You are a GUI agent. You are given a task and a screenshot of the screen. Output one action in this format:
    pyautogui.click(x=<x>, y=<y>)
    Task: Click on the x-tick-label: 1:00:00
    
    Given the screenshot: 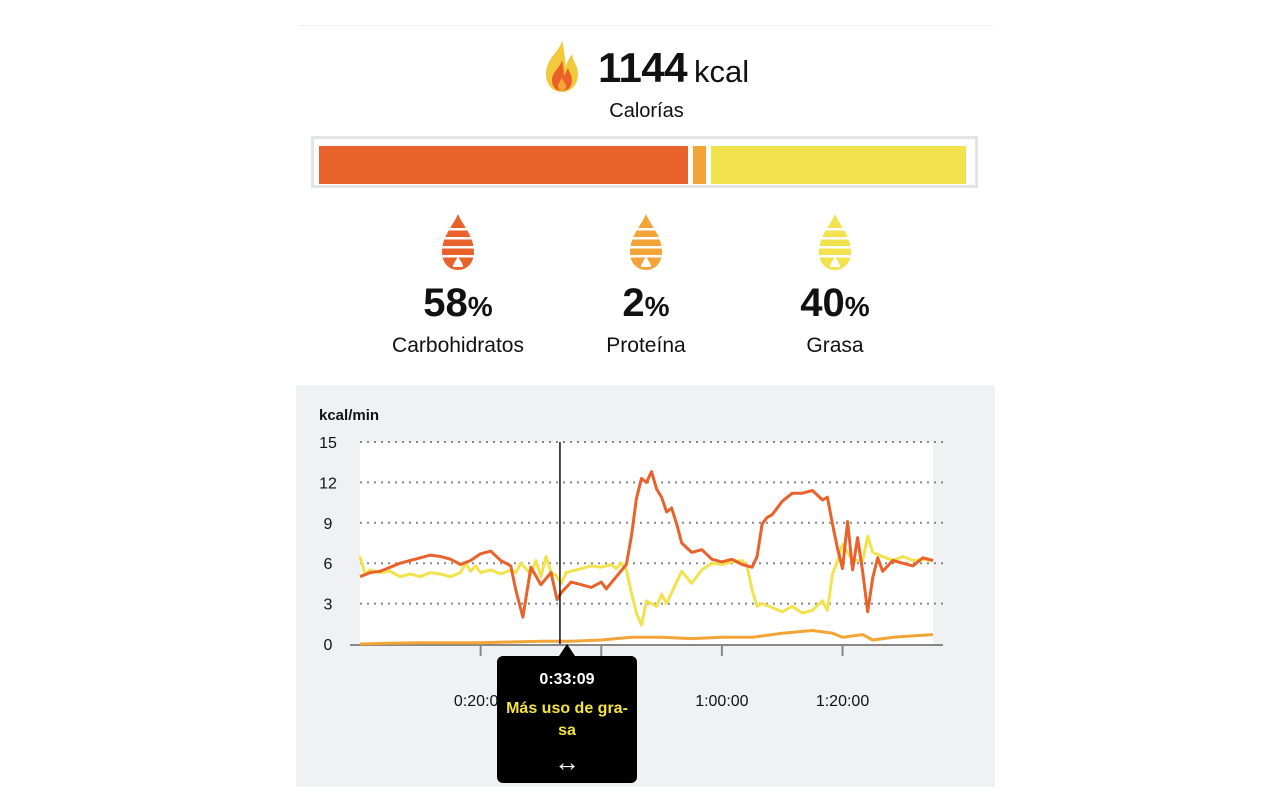 What is the action you would take?
    pyautogui.click(x=721, y=701)
    